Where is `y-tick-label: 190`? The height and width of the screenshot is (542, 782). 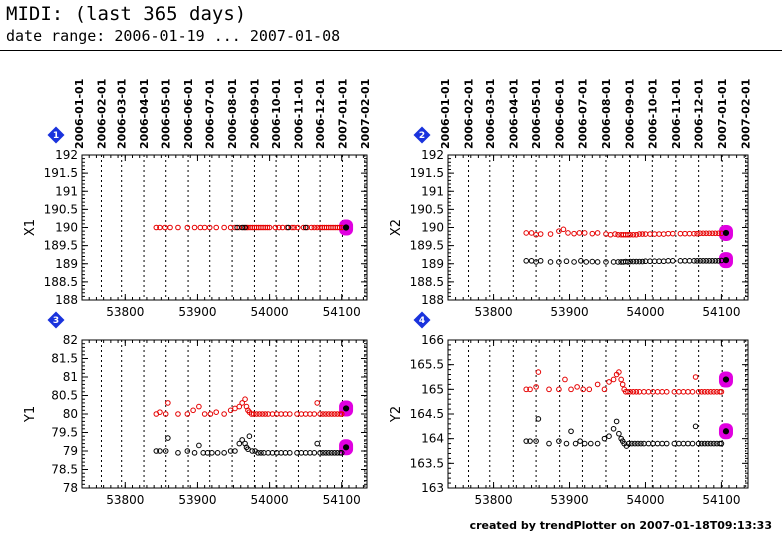 y-tick-label: 190 is located at coordinates (432, 228).